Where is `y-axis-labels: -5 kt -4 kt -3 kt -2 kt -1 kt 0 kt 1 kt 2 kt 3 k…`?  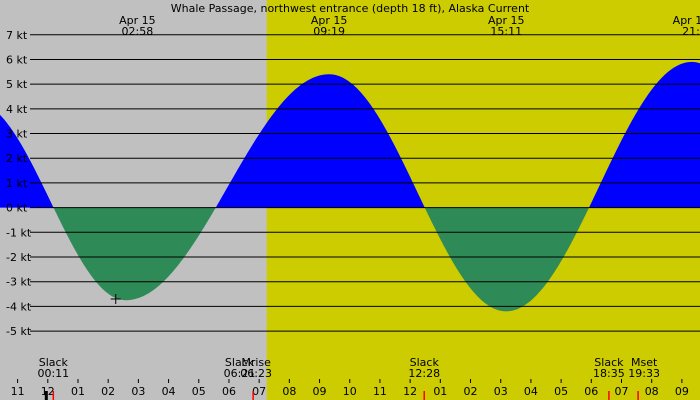 y-axis-labels: -5 kt -4 kt -3 kt -2 kt -1 kt 0 kt 1 kt 2 kt 3 k… is located at coordinates (19, 183).